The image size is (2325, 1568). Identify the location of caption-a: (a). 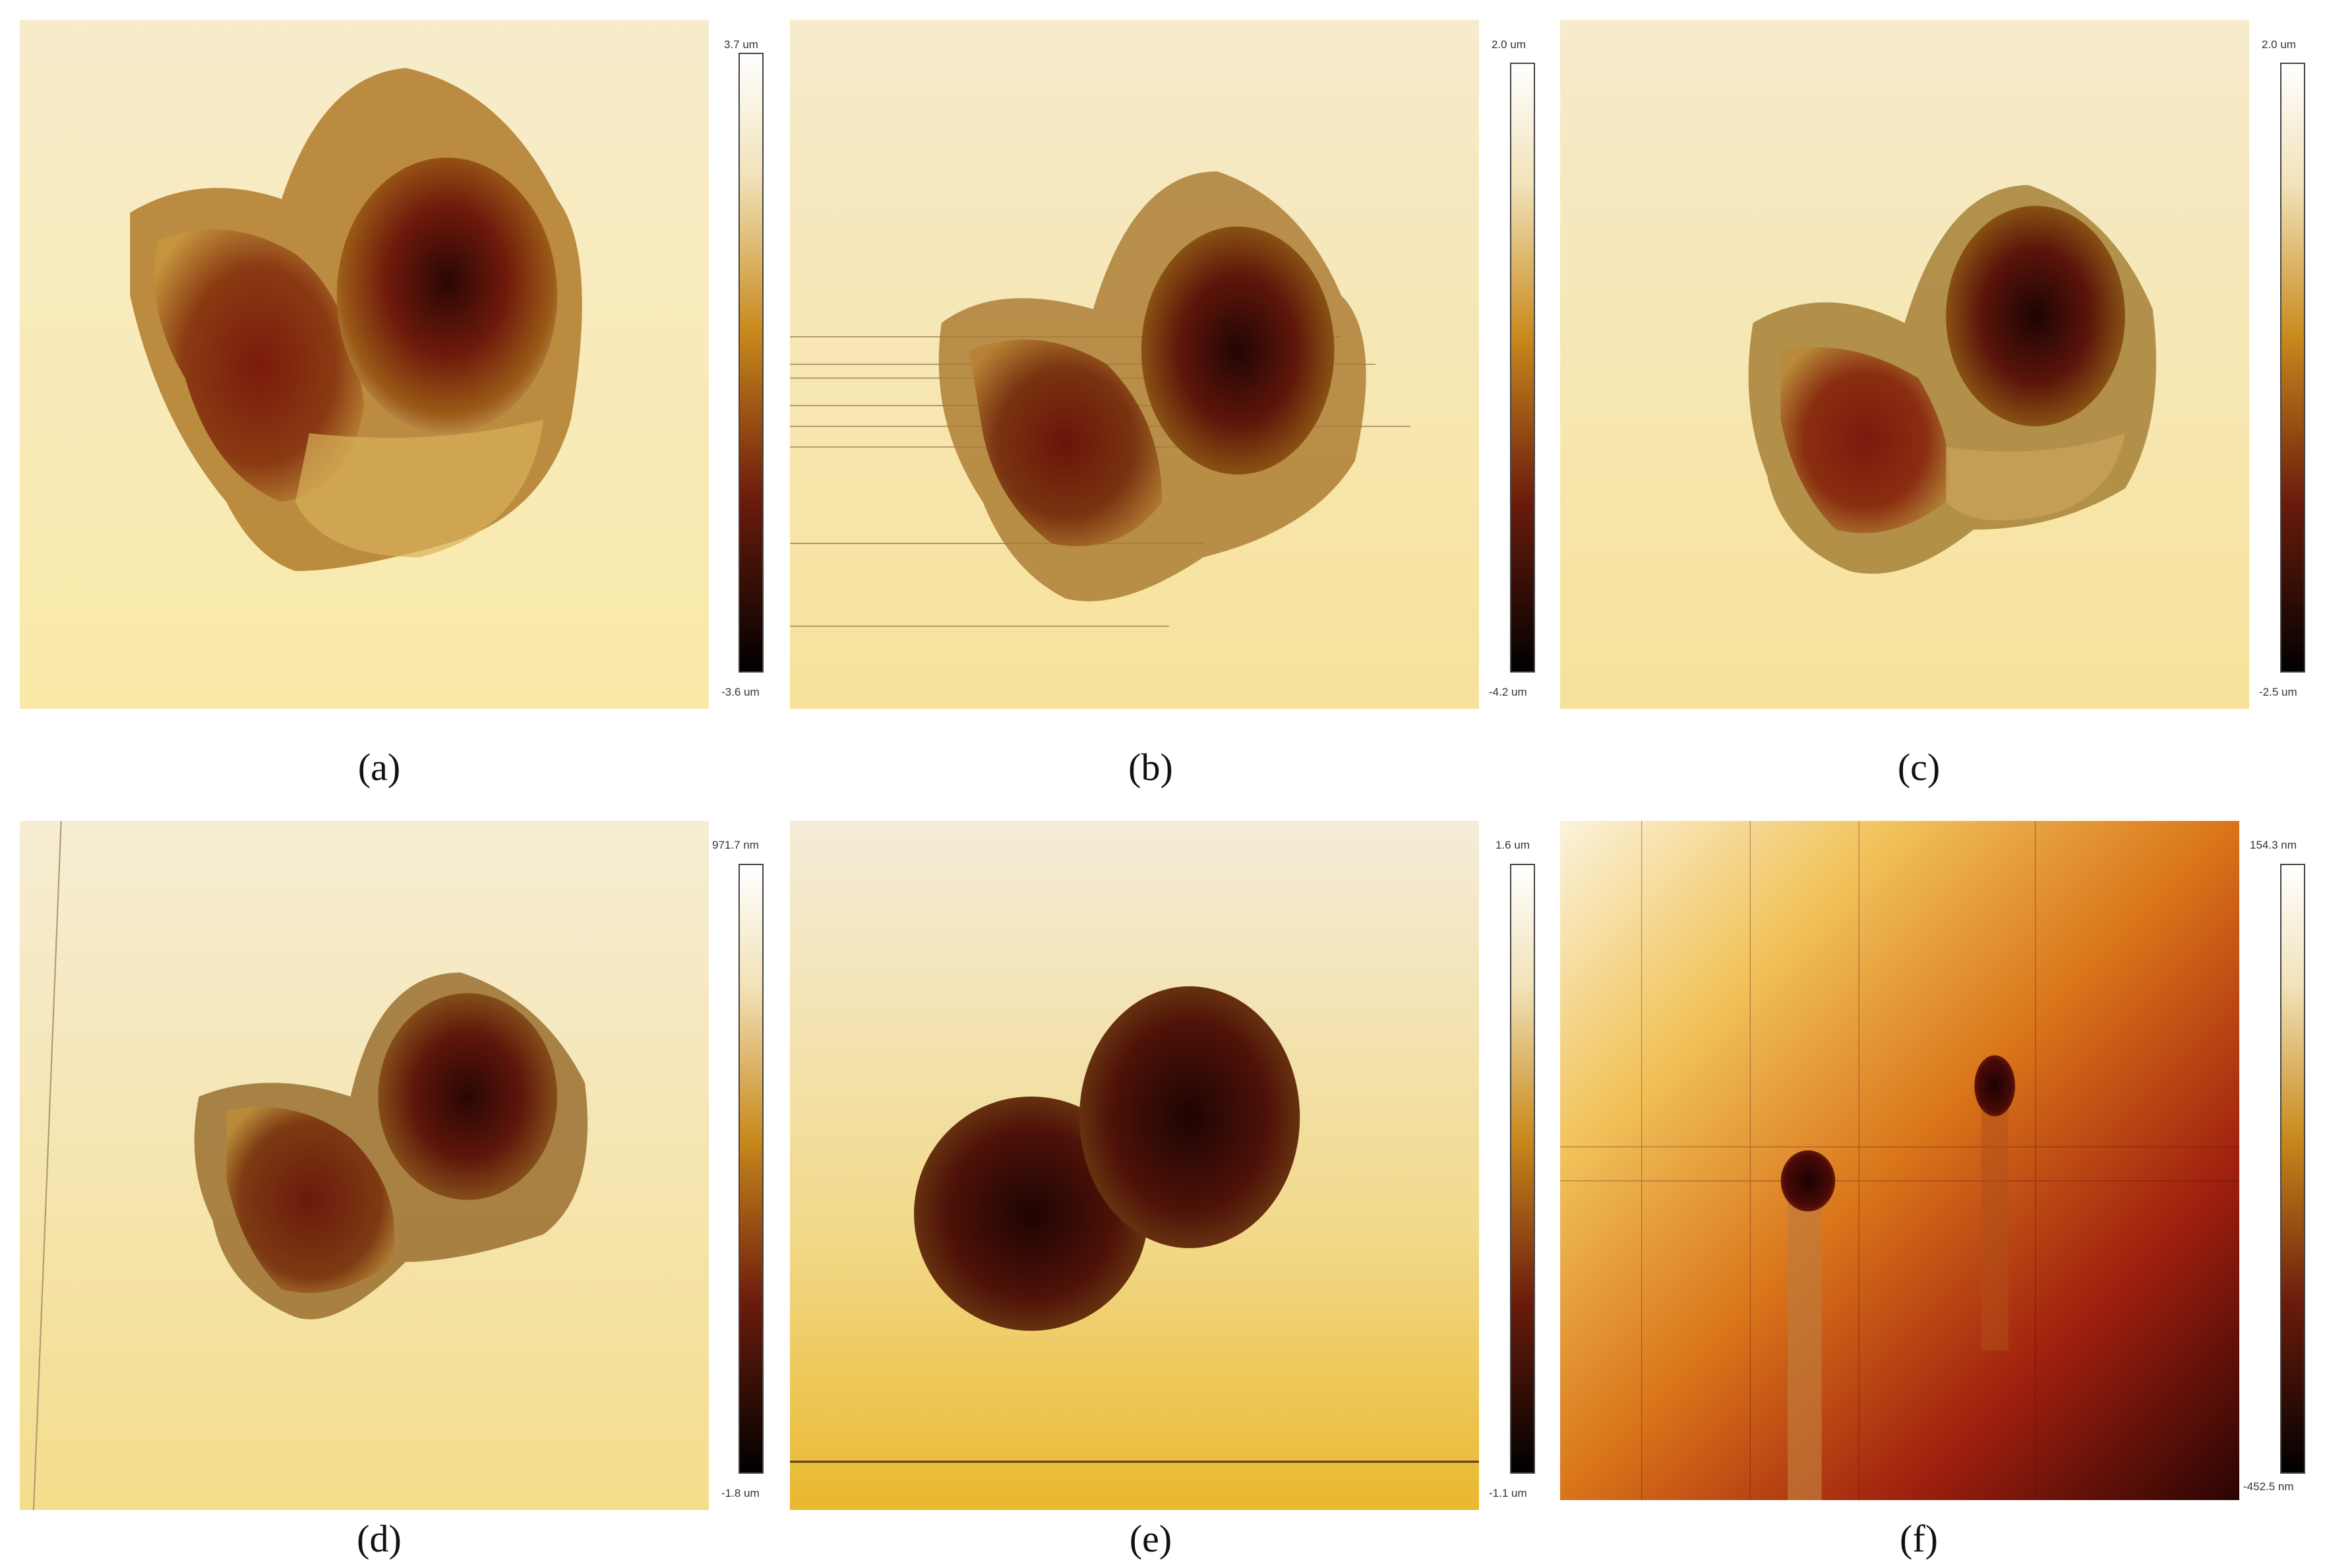
(379, 768).